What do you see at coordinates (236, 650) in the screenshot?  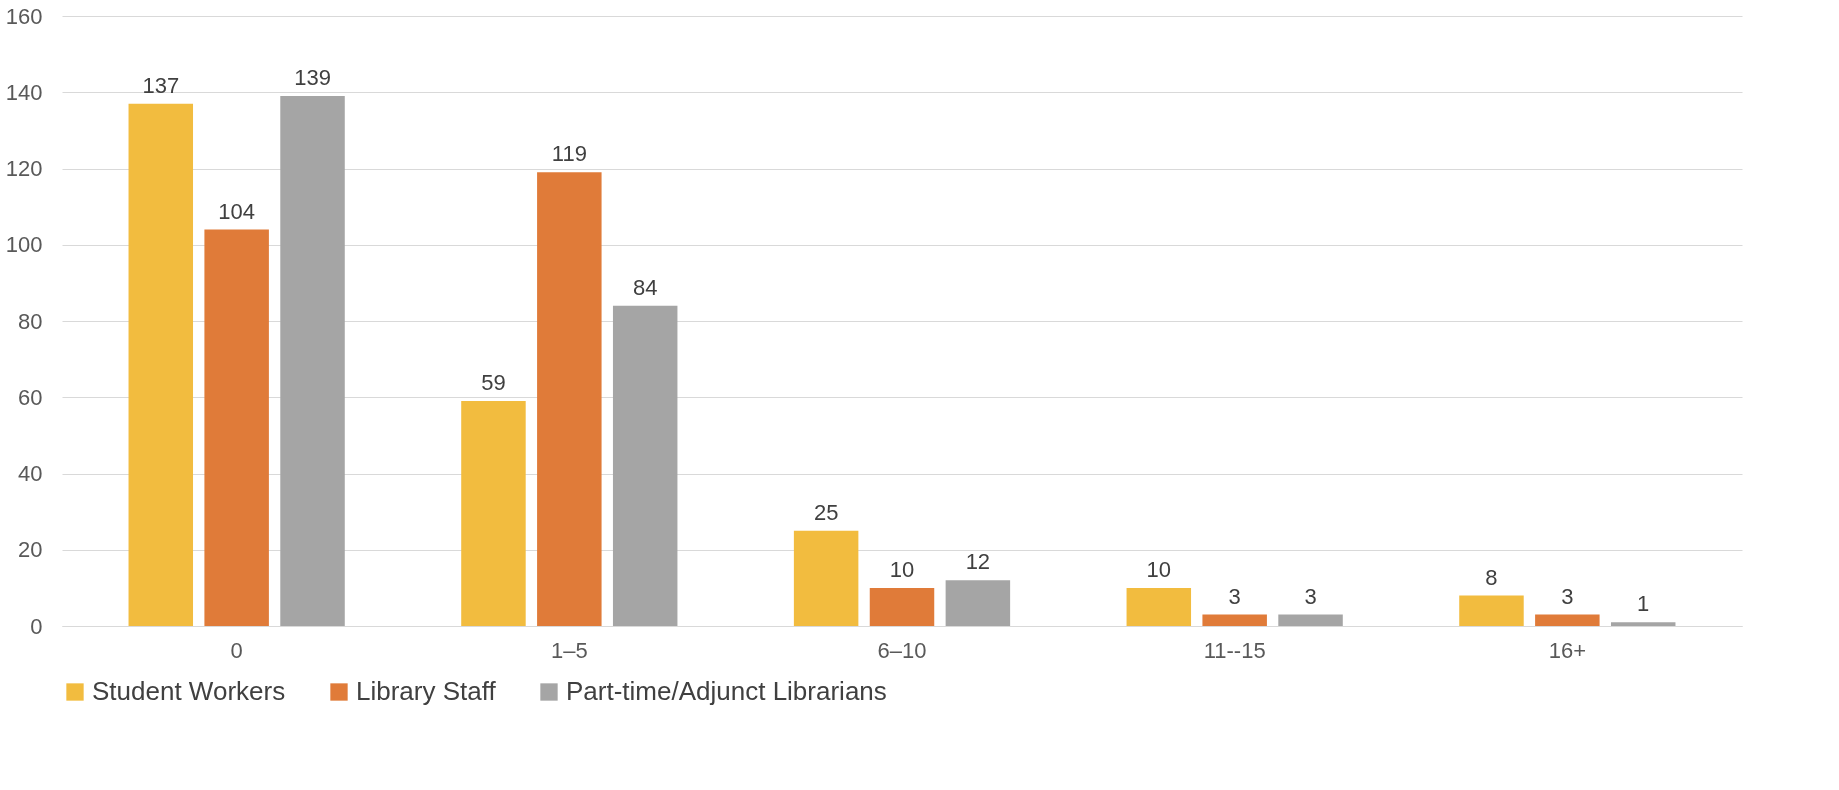 I see `x-tick-label: 0` at bounding box center [236, 650].